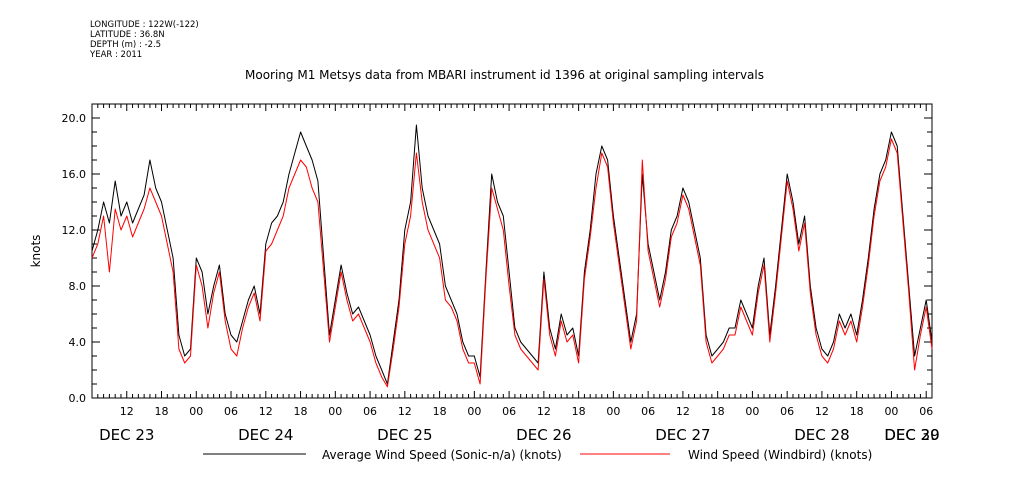  What do you see at coordinates (74, 174) in the screenshot?
I see `y-tick-label: 16.0` at bounding box center [74, 174].